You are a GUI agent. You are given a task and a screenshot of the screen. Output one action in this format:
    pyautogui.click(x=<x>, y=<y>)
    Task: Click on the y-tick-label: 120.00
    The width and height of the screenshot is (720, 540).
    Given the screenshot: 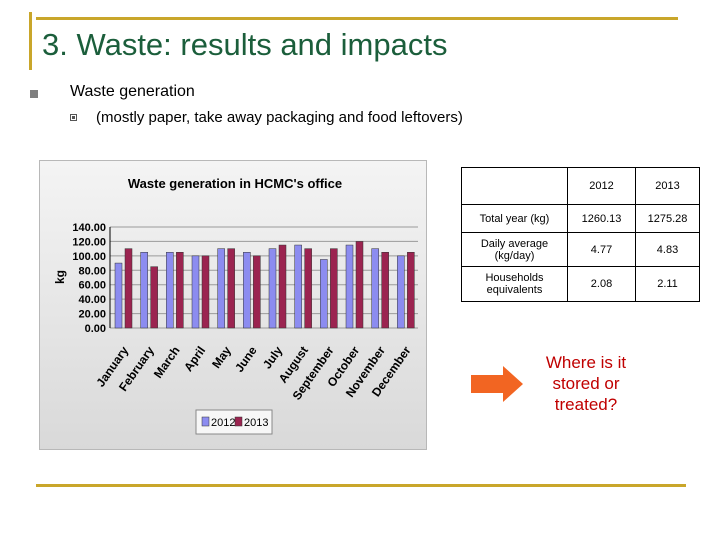 What is the action you would take?
    pyautogui.click(x=89, y=242)
    